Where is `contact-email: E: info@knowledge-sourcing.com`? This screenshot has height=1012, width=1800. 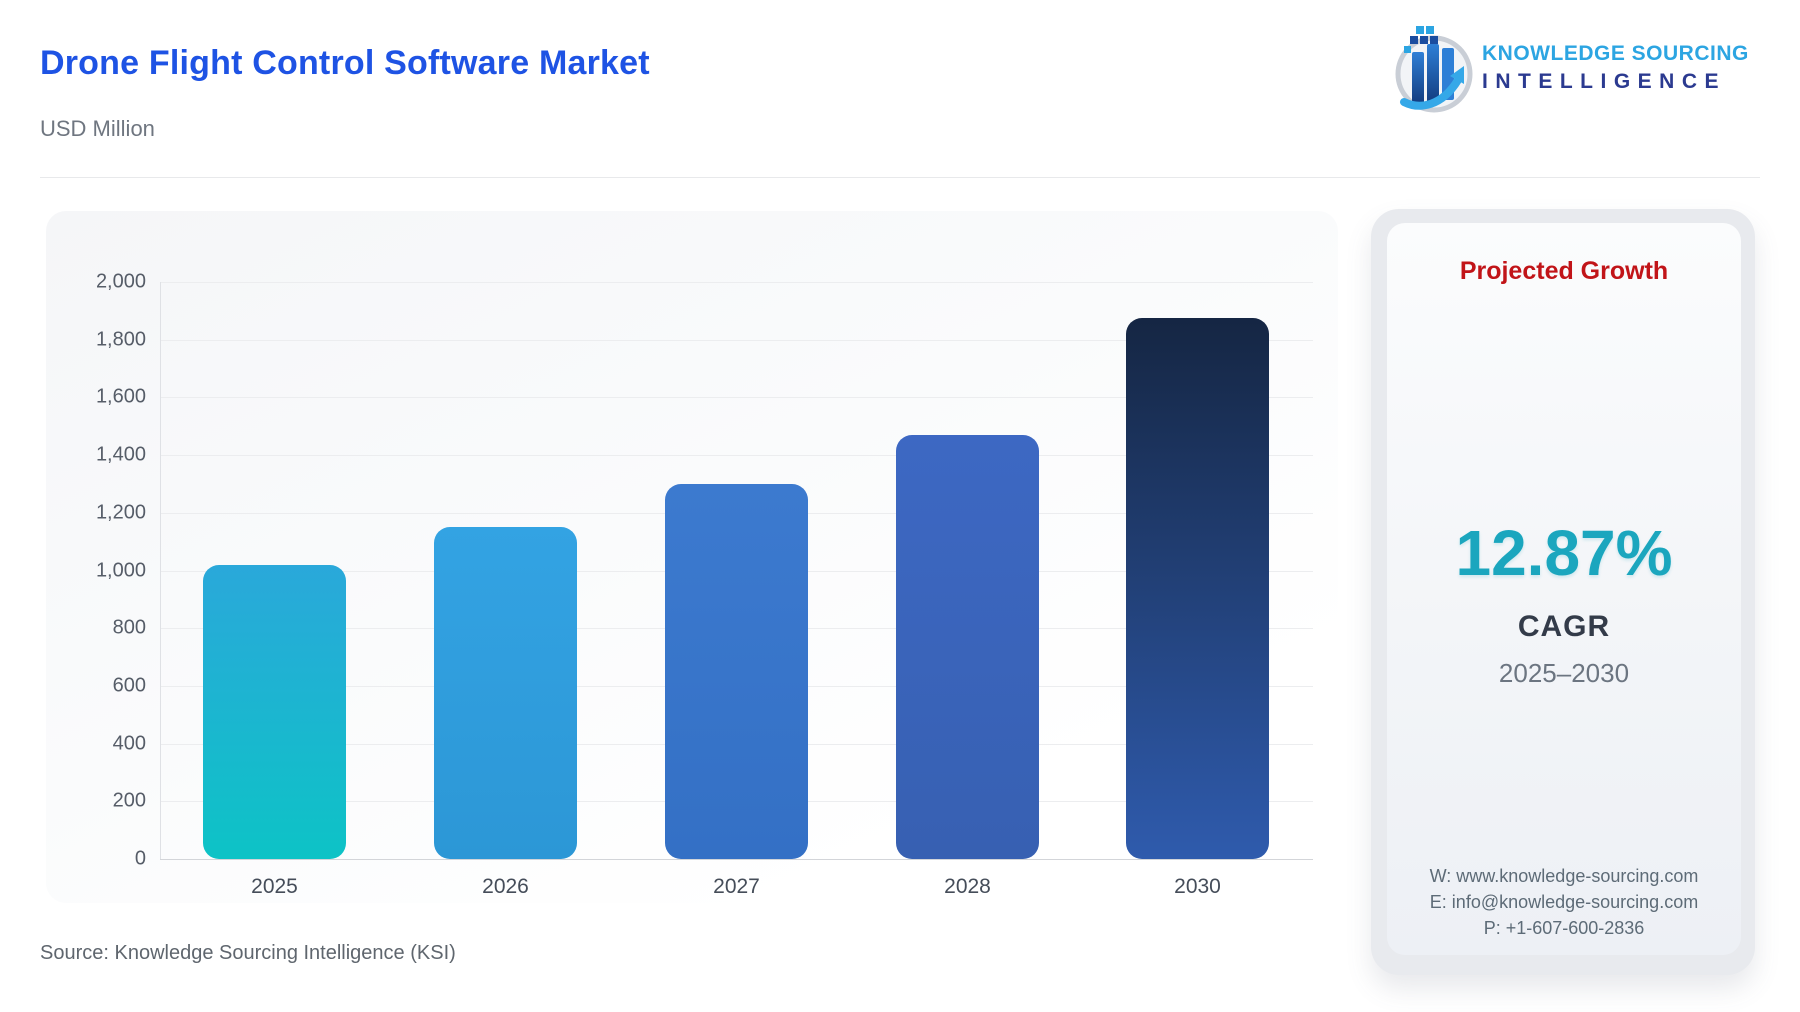
contact-email: E: info@knowledge-sourcing.com is located at coordinates (1564, 902).